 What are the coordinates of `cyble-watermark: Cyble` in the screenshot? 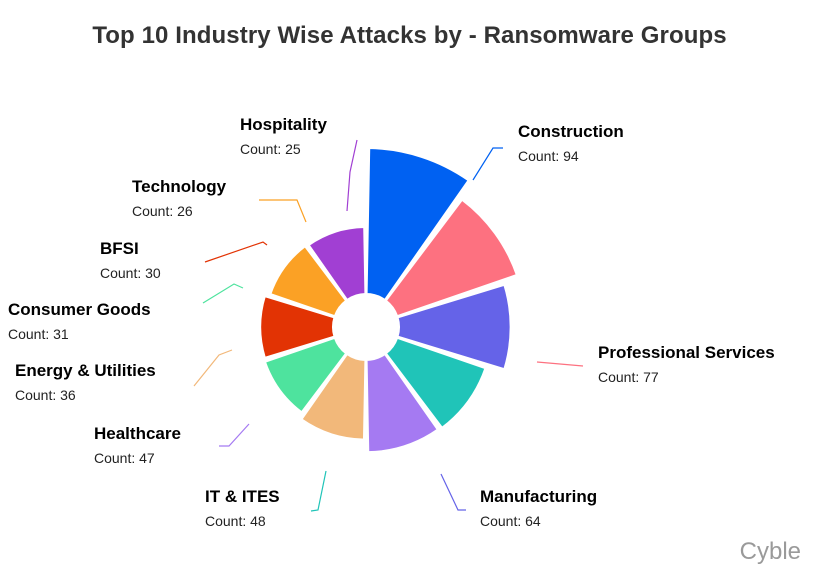 It's located at (770, 551).